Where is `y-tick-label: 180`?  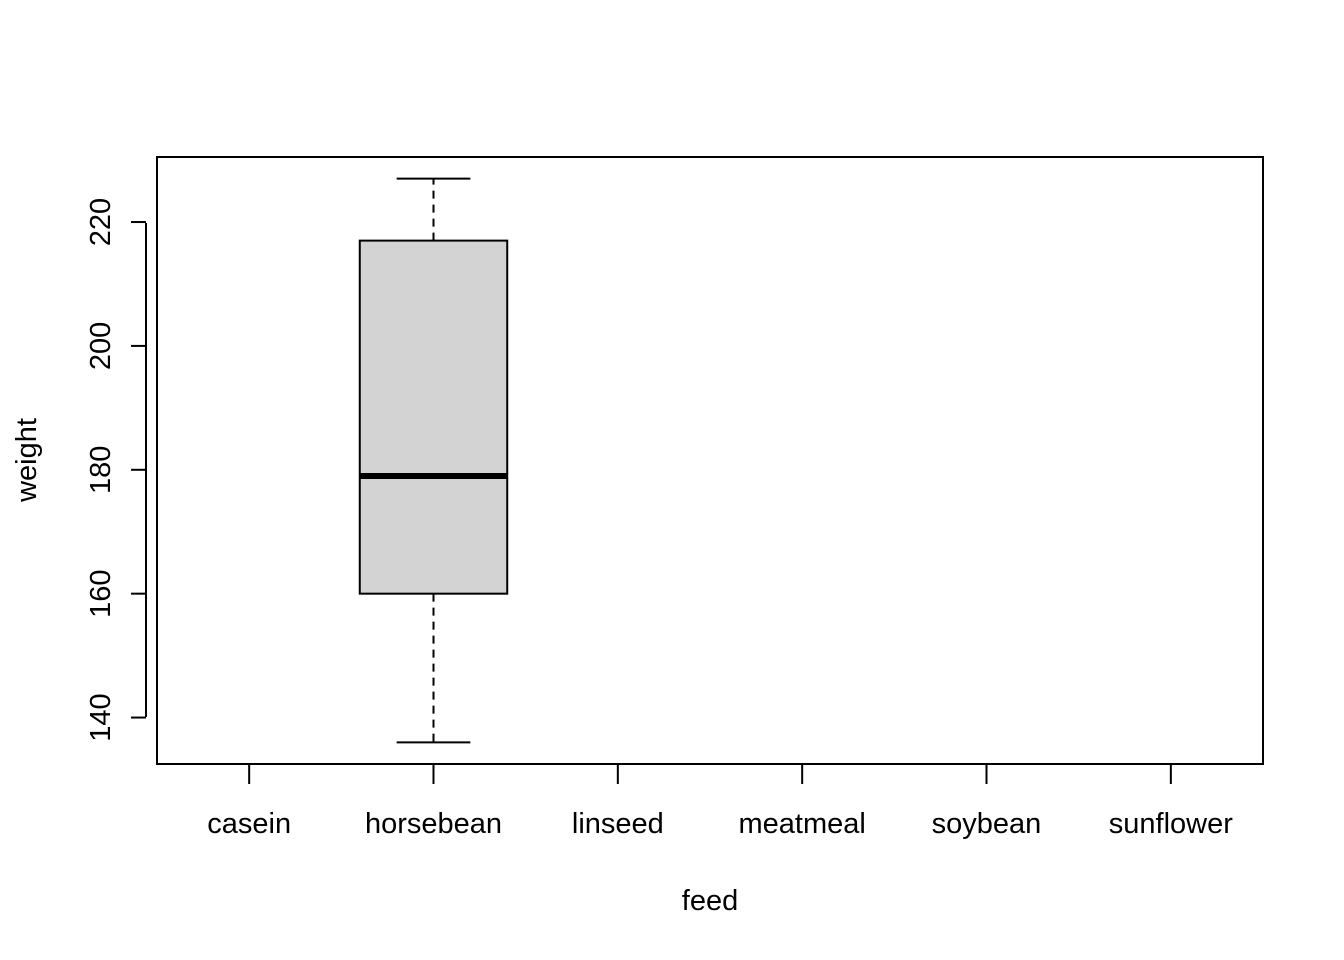
y-tick-label: 180 is located at coordinates (101, 470).